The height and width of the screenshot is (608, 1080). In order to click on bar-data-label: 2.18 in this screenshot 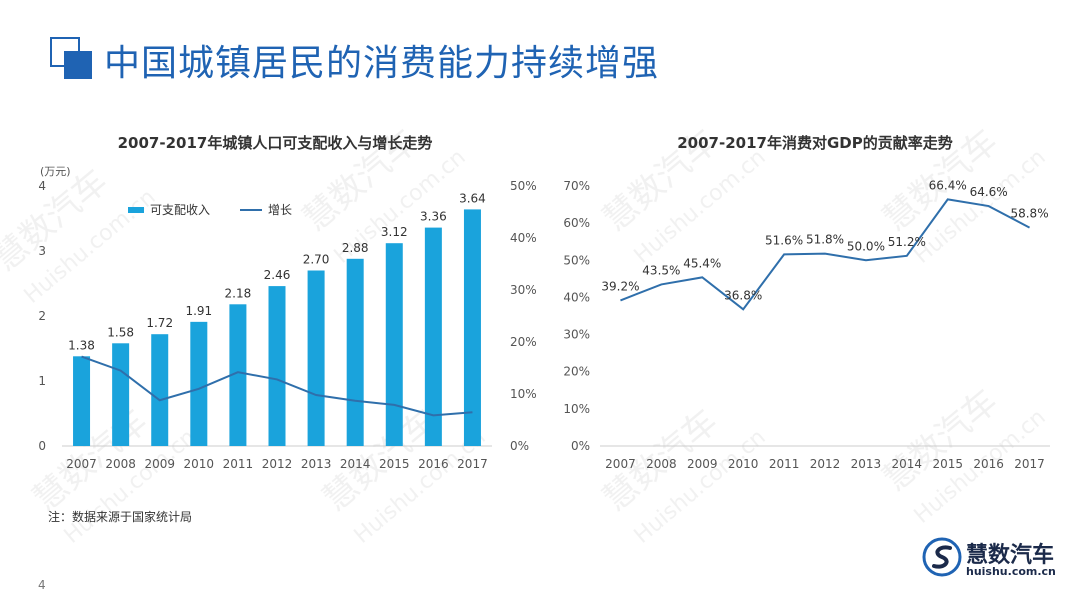, I will do `click(238, 293)`.